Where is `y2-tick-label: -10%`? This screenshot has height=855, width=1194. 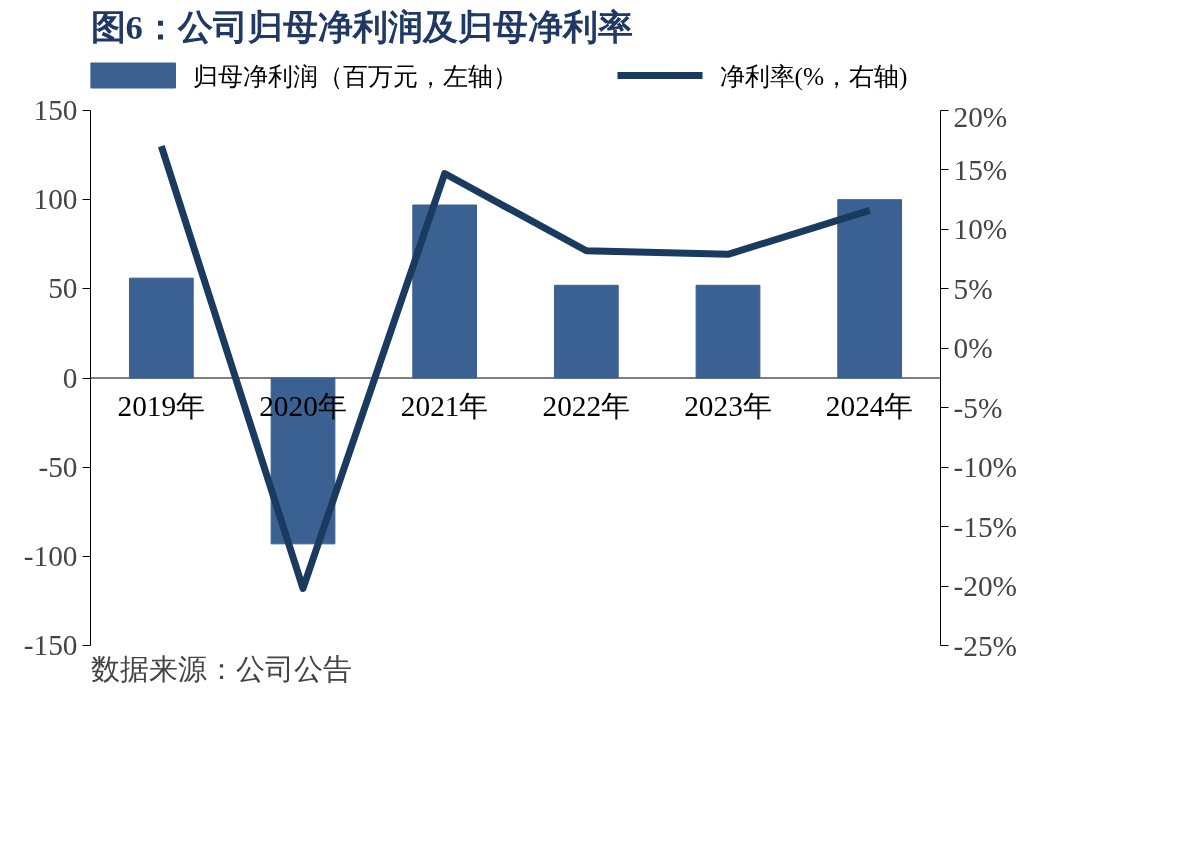
y2-tick-label: -10% is located at coordinates (985, 467).